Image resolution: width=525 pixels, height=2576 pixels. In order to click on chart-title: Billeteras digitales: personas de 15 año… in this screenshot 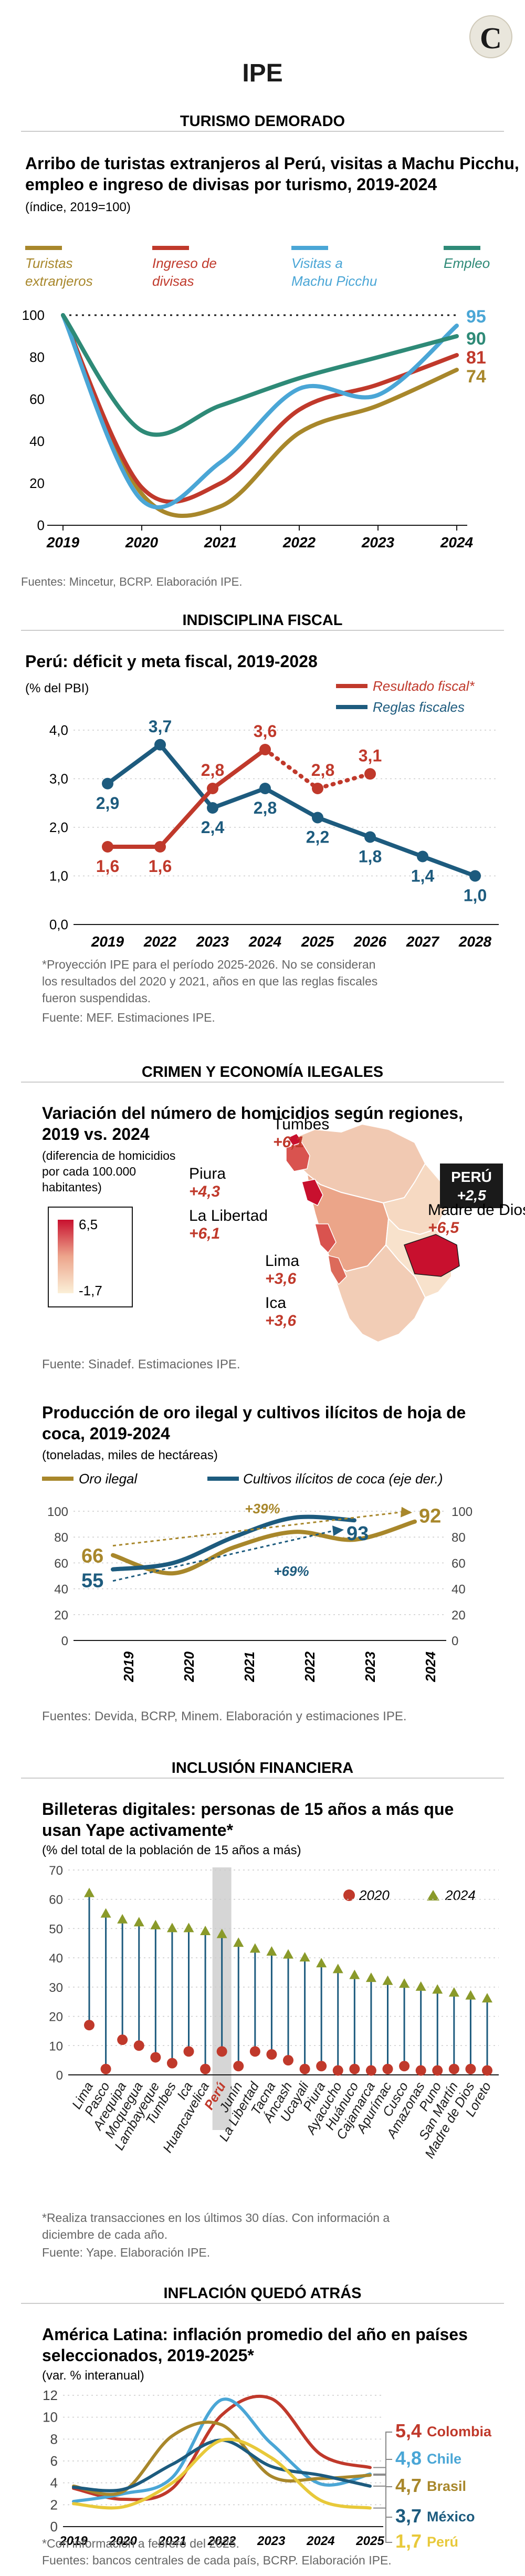, I will do `click(248, 1809)`.